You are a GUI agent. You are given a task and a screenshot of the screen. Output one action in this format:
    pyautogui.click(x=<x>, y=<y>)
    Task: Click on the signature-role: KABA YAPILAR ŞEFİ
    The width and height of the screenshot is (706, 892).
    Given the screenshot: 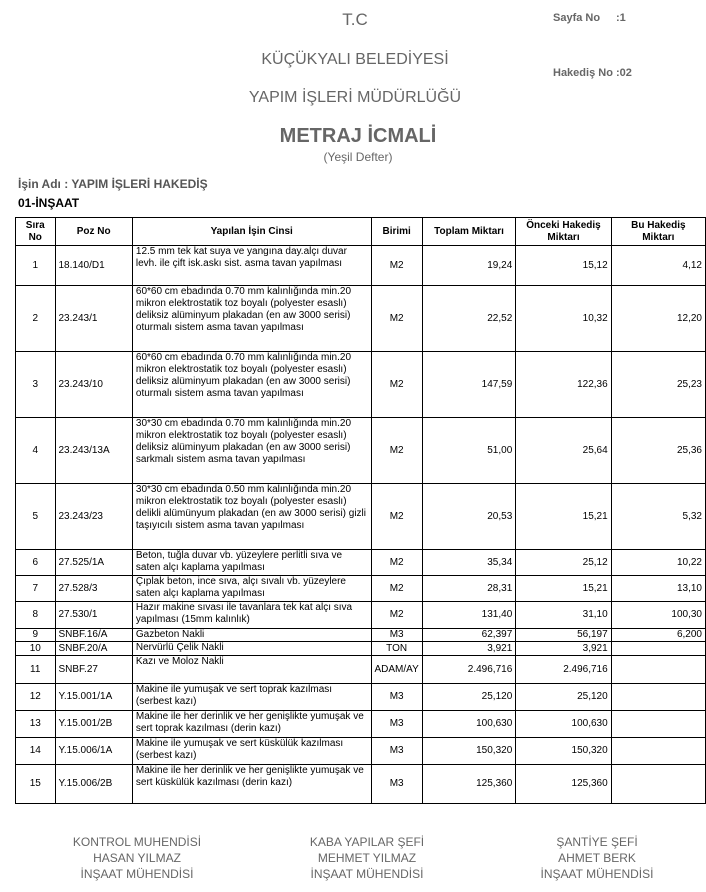 What is the action you would take?
    pyautogui.click(x=367, y=842)
    